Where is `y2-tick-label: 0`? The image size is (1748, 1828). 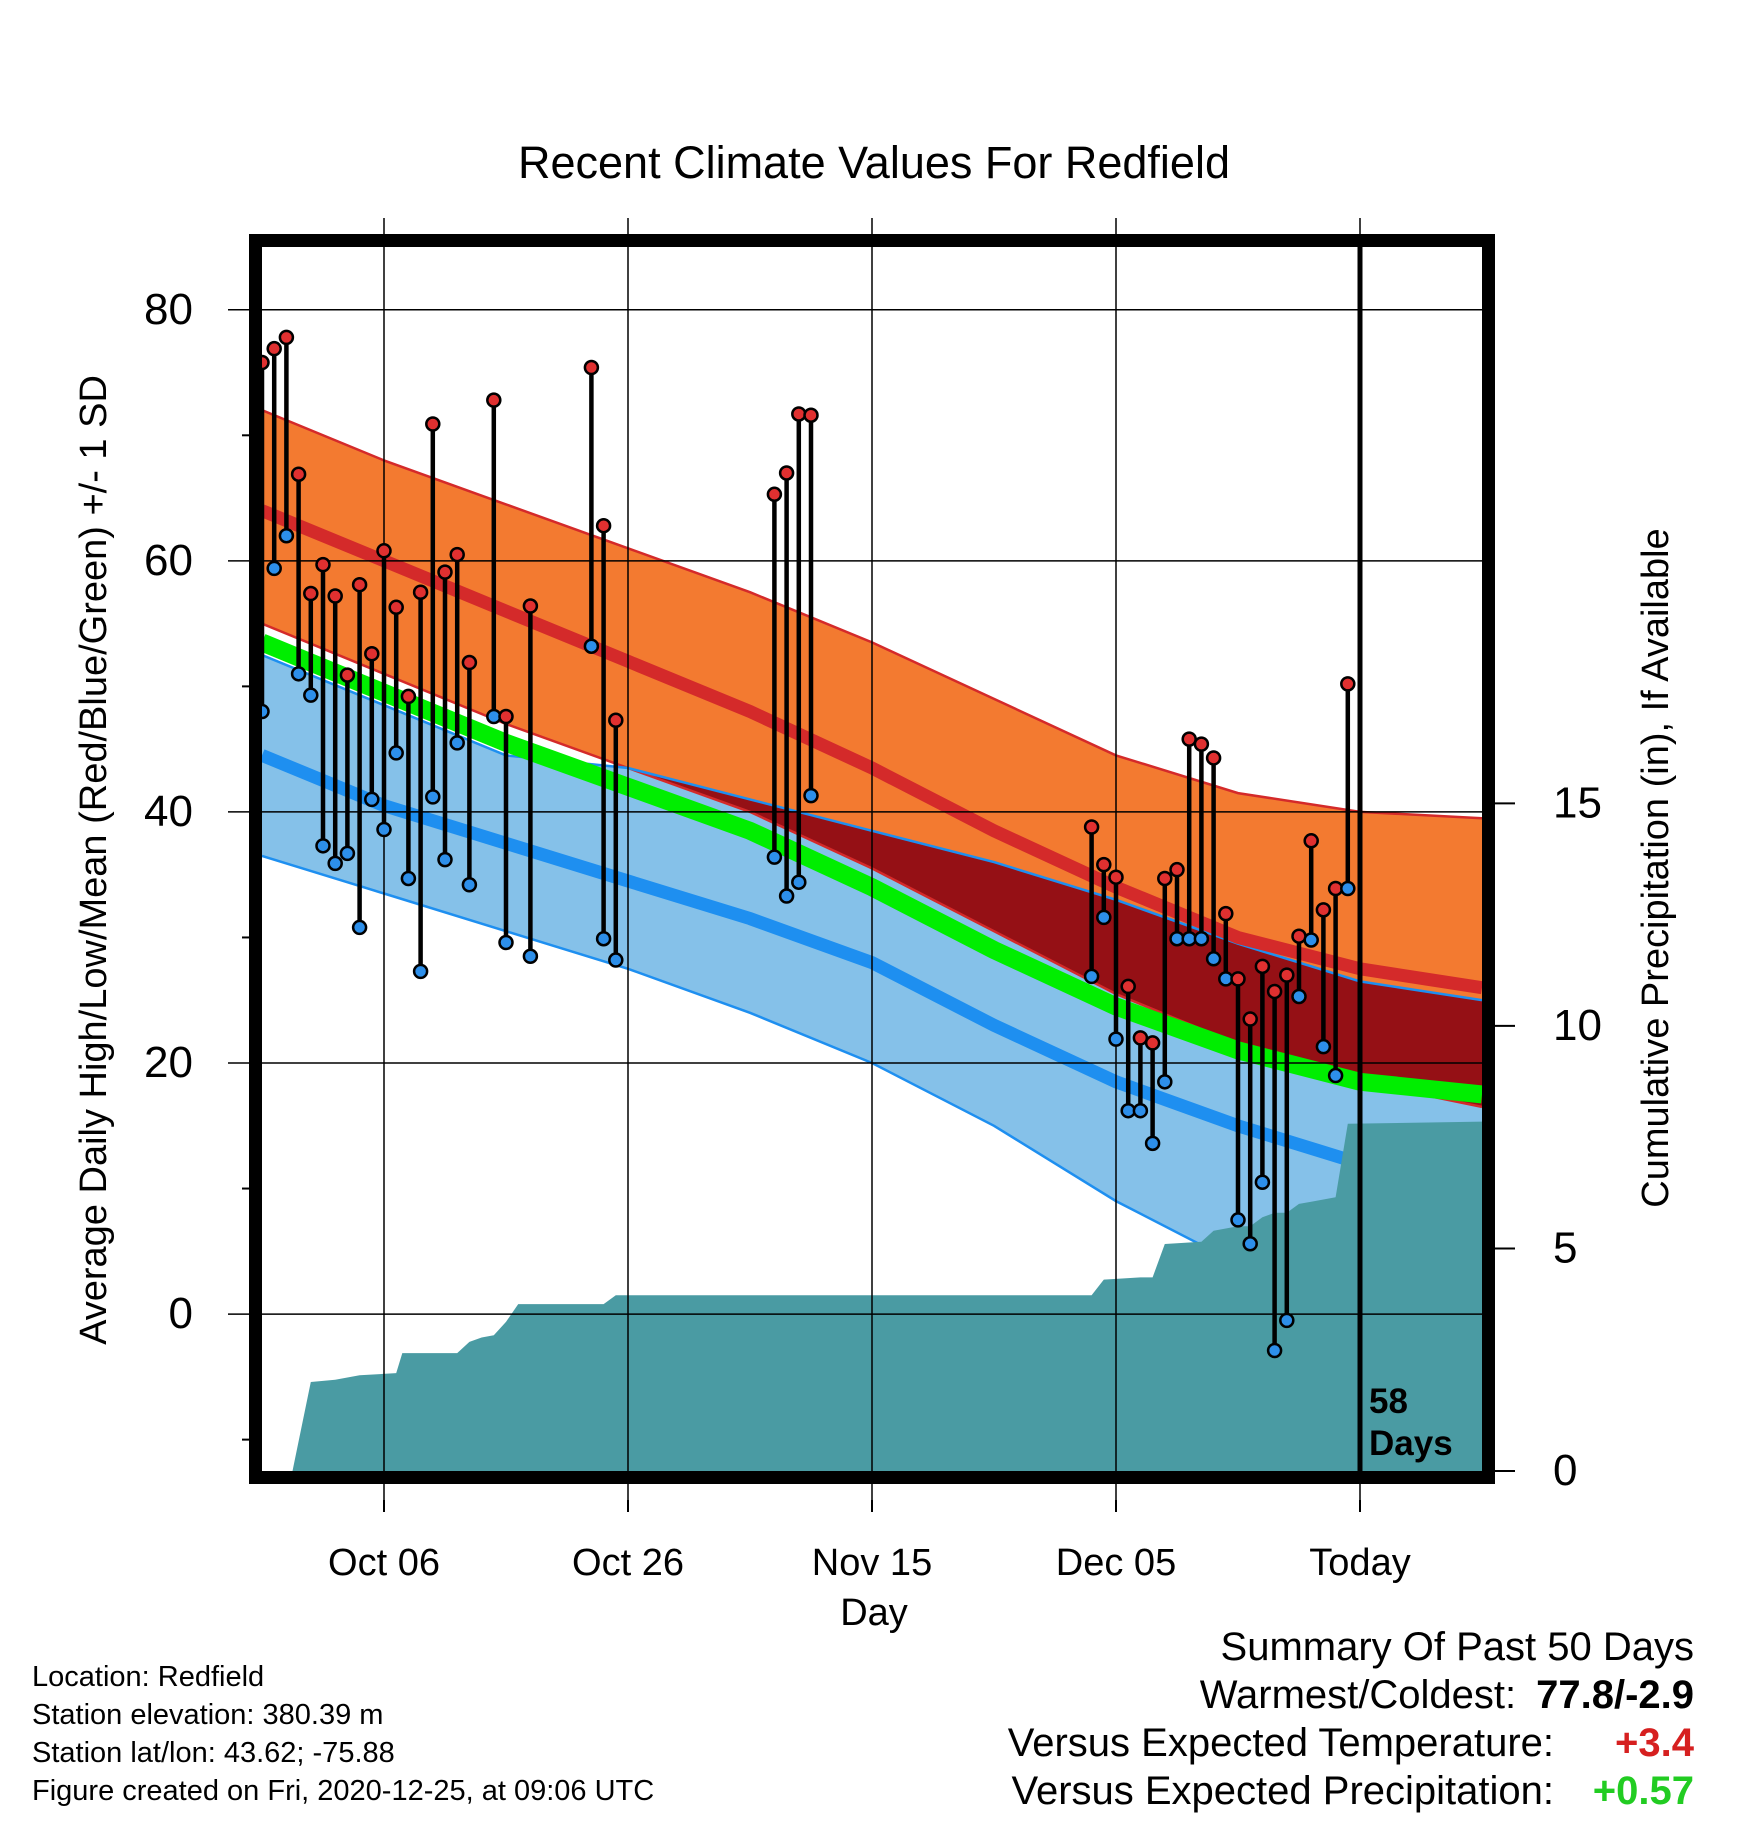
y2-tick-label: 0 is located at coordinates (1565, 1470).